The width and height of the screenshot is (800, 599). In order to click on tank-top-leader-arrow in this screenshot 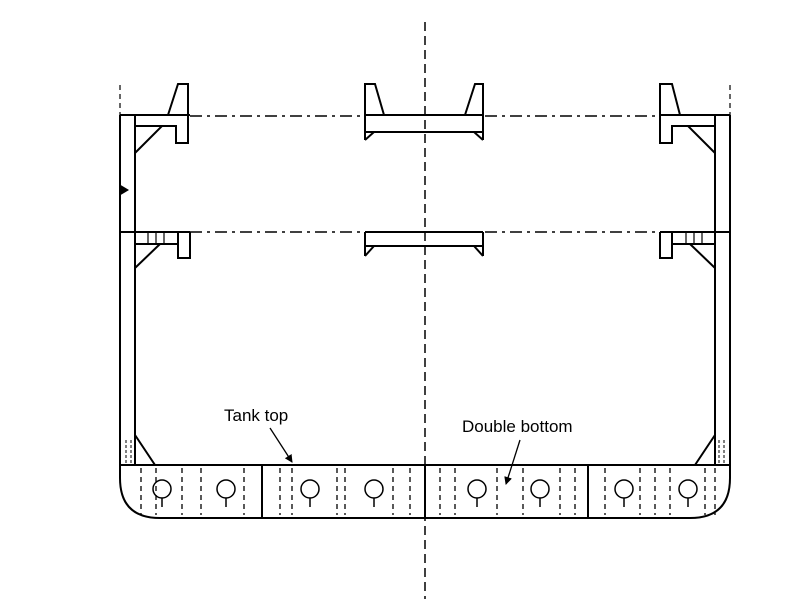, I will do `click(281, 445)`.